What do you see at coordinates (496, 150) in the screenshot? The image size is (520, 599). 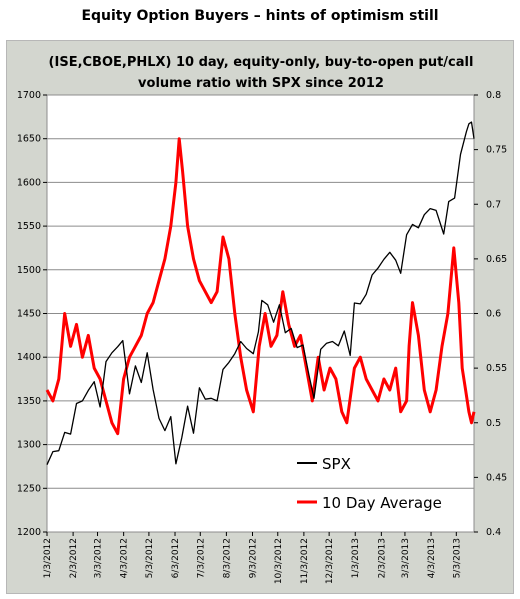 I see `y-right-tick-label: 0.75` at bounding box center [496, 150].